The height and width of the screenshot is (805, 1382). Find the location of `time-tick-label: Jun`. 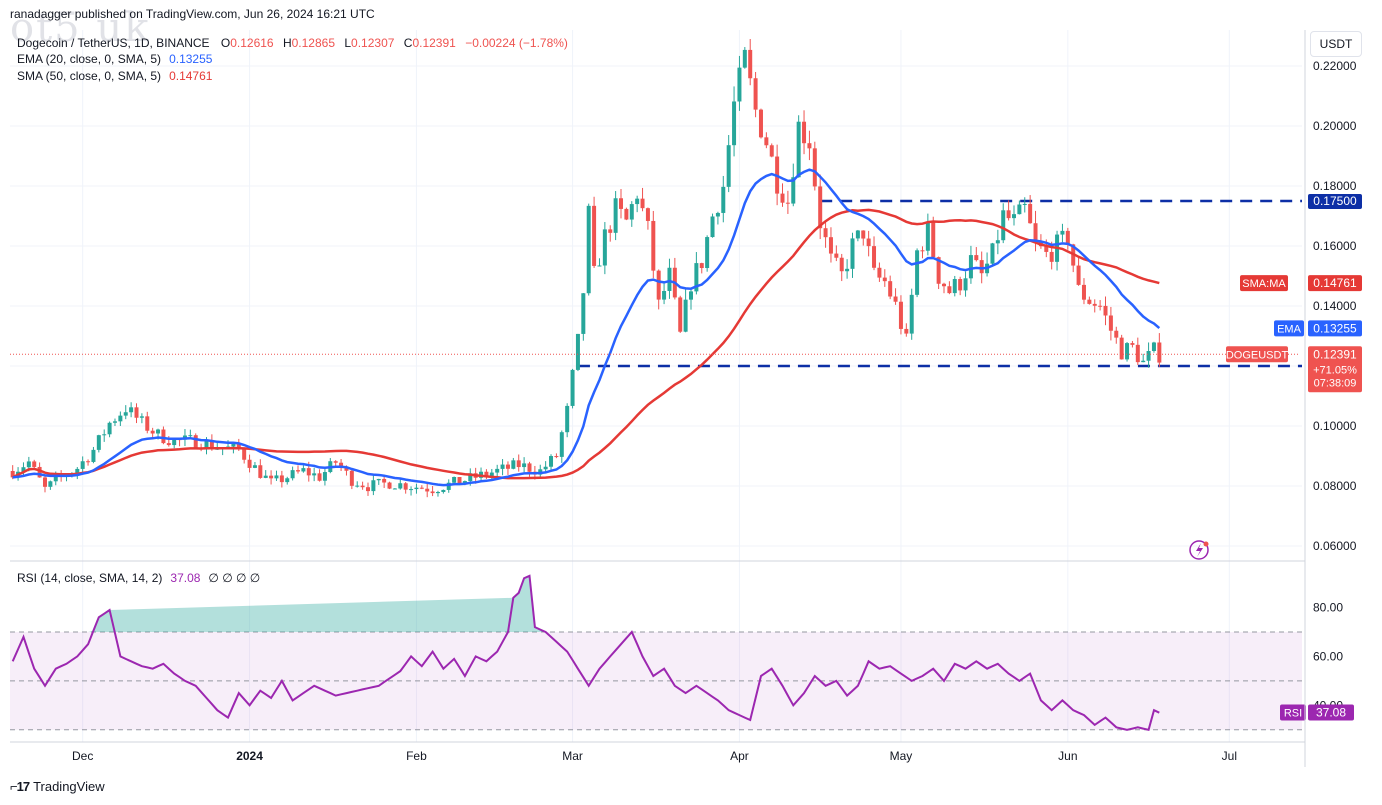

time-tick-label: Jun is located at coordinates (1067, 756).